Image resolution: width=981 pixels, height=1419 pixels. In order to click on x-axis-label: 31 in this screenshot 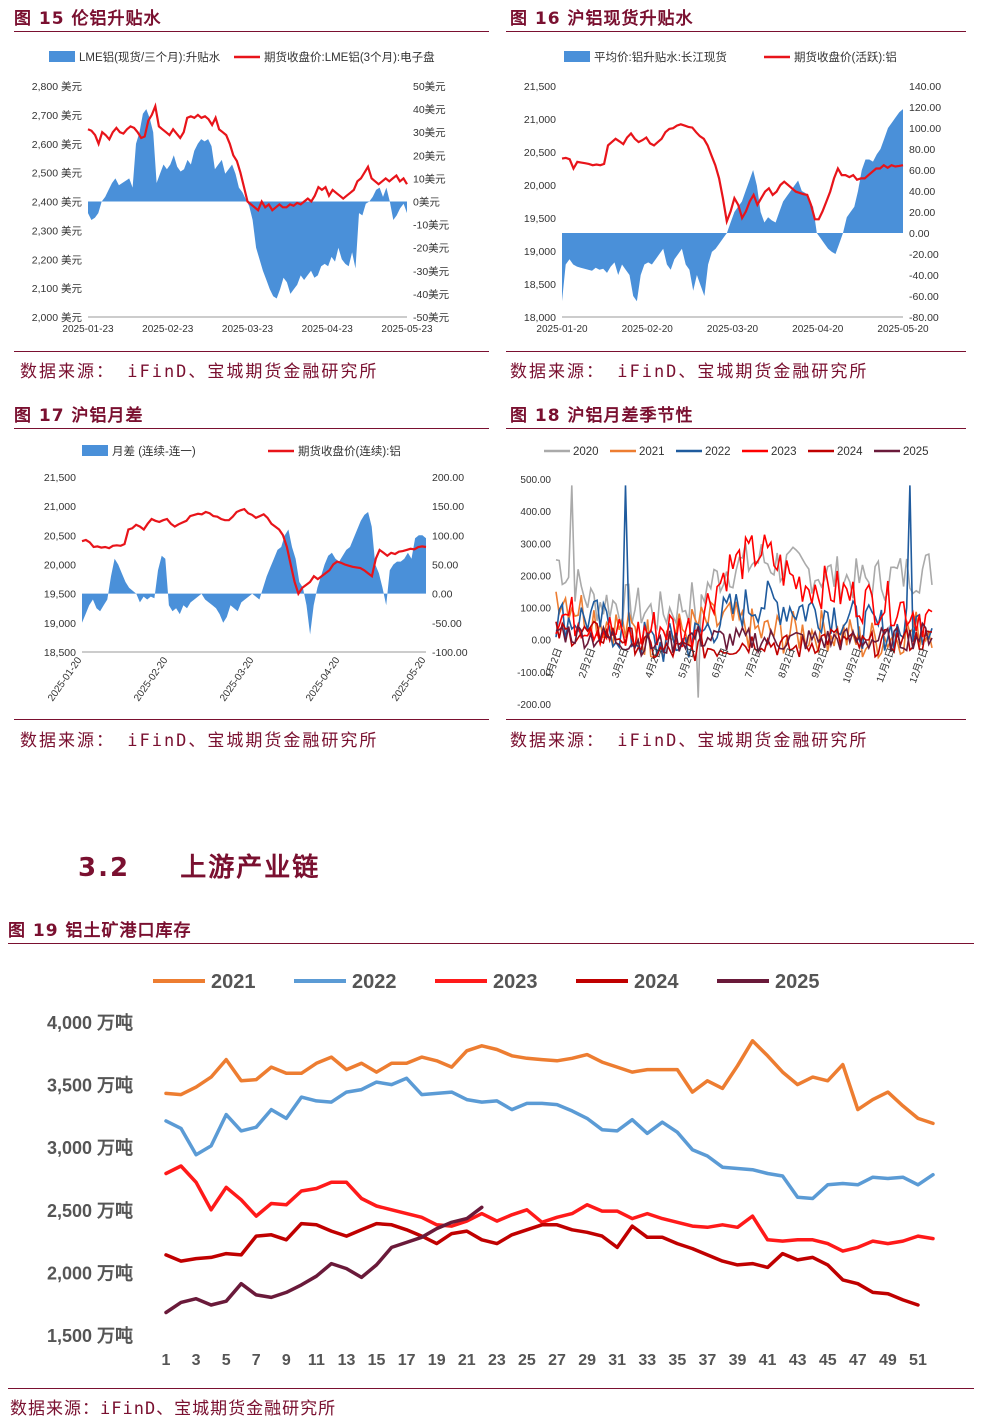, I will do `click(617, 1360)`.